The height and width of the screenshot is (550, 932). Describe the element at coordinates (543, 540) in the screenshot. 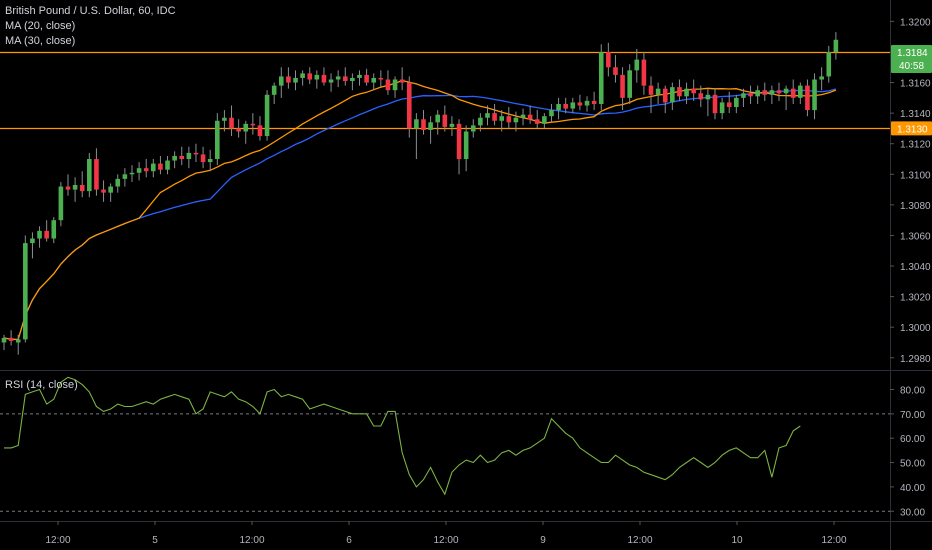

I see `time-label: 9` at that location.